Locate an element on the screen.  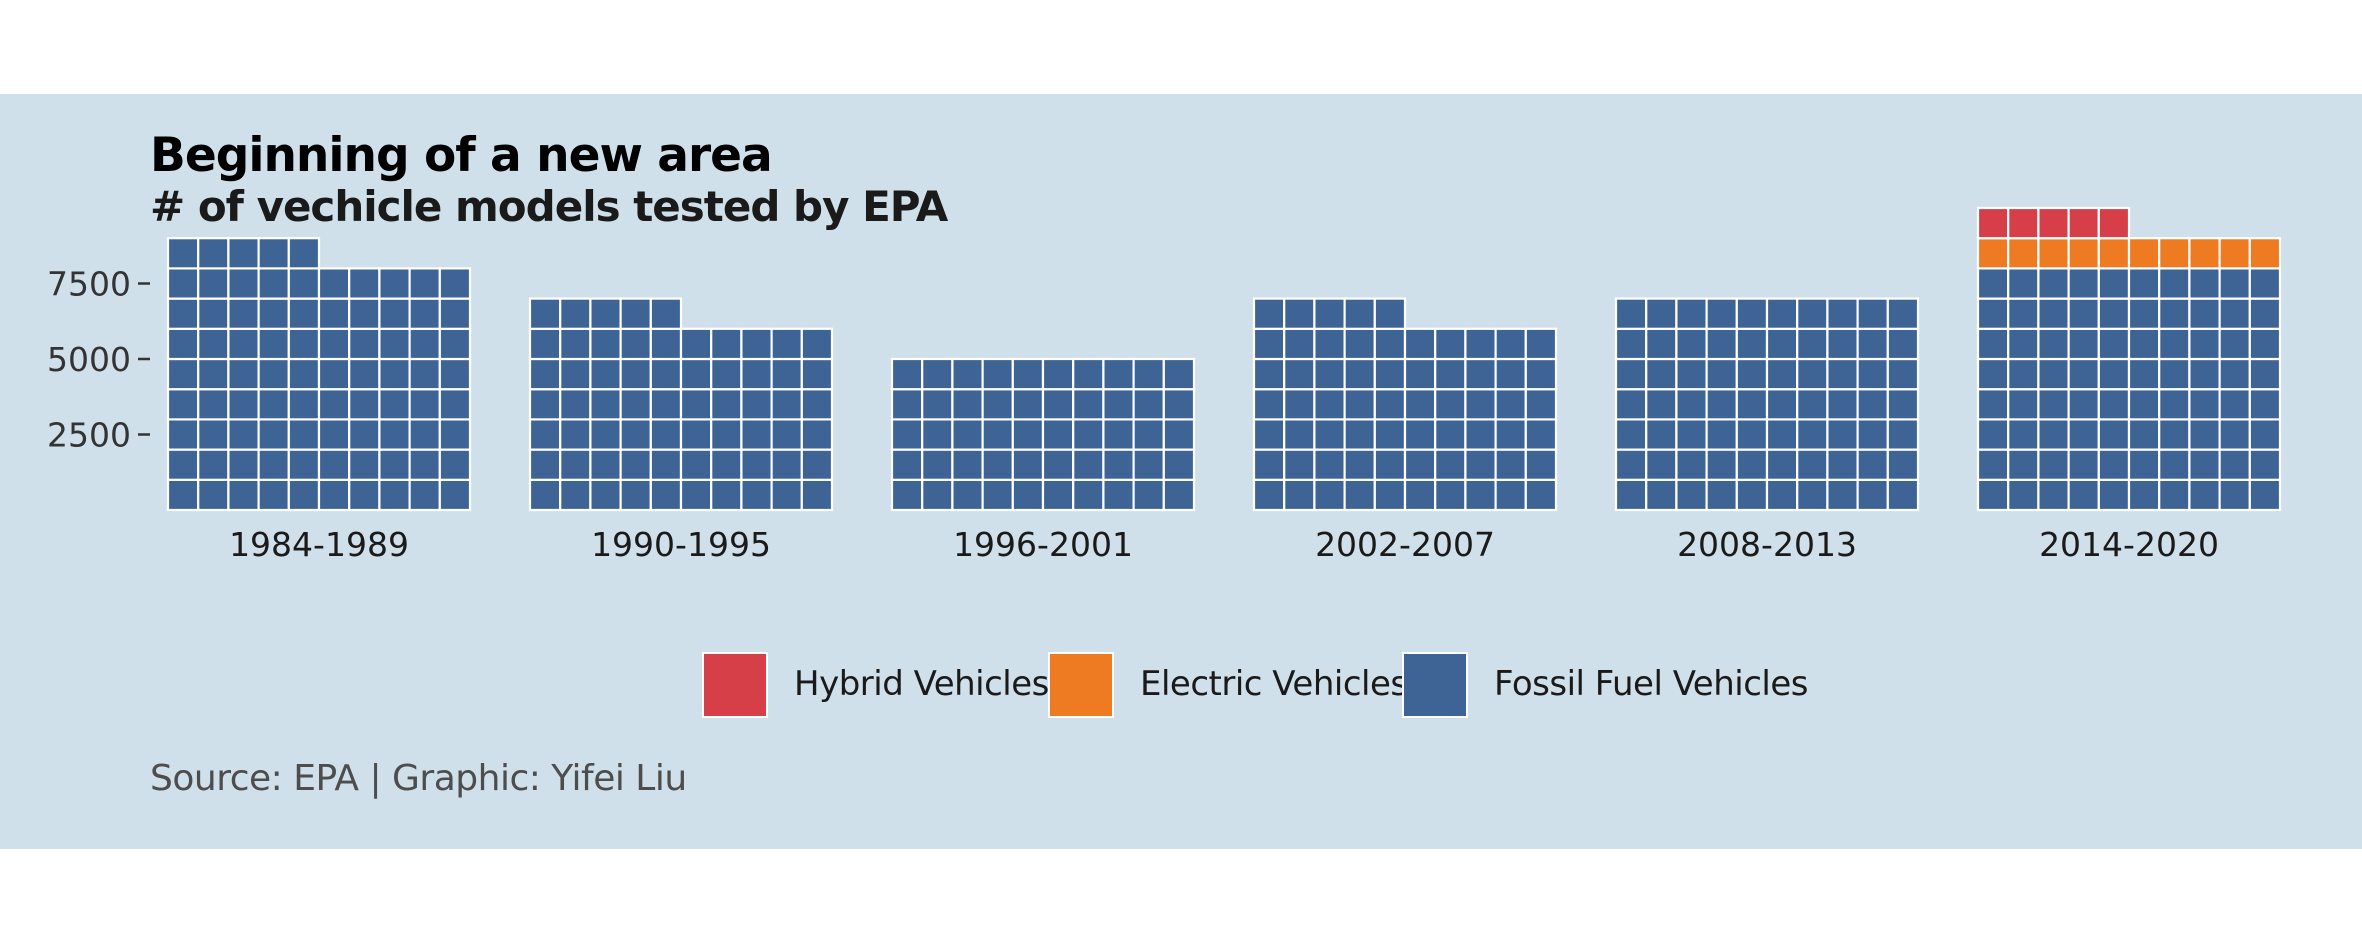
x-category-label: 2014-2020 is located at coordinates (2129, 544).